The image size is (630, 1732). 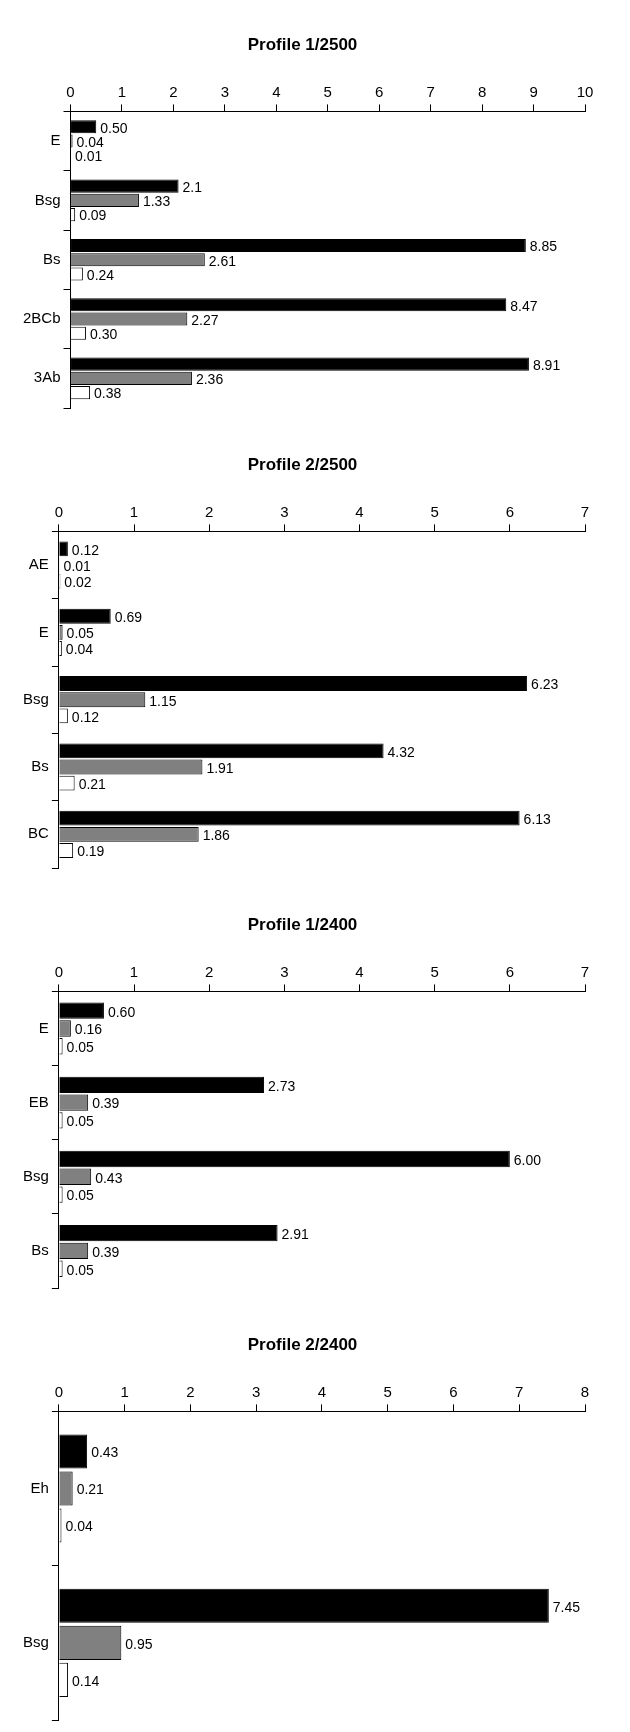 What do you see at coordinates (545, 684) in the screenshot?
I see `data-label: 6.23` at bounding box center [545, 684].